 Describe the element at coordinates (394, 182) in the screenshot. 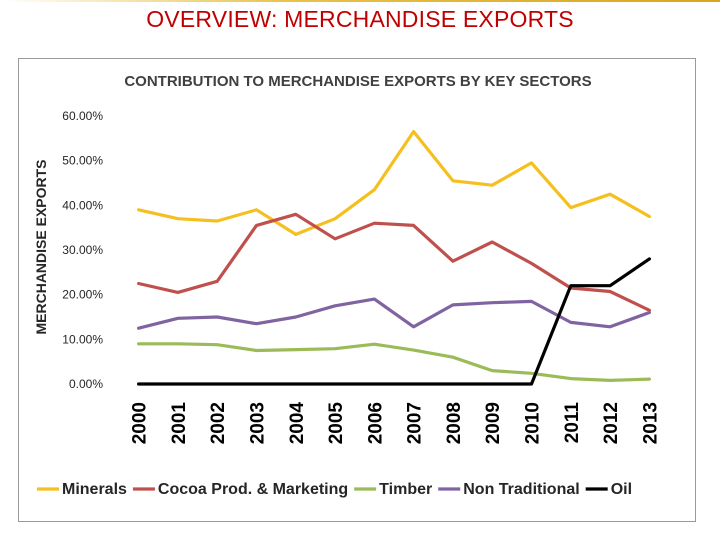

I see `series-line-minerals` at that location.